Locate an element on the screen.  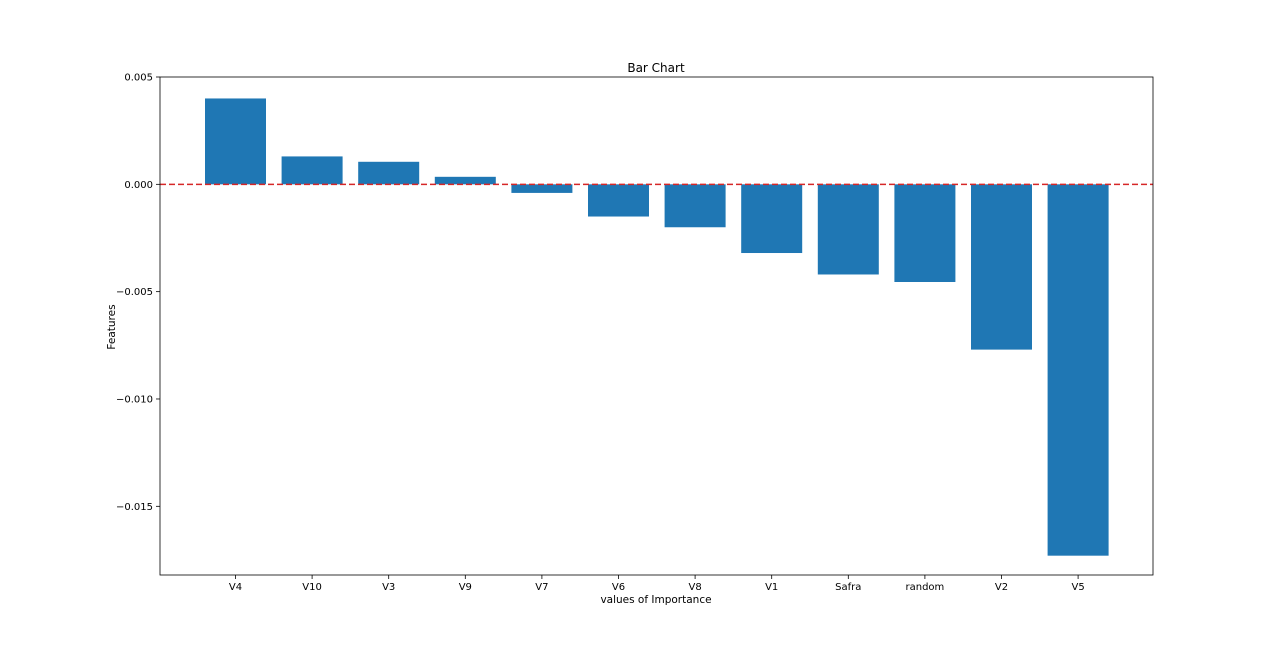
y-tick-label: 0.000 is located at coordinates (138, 185).